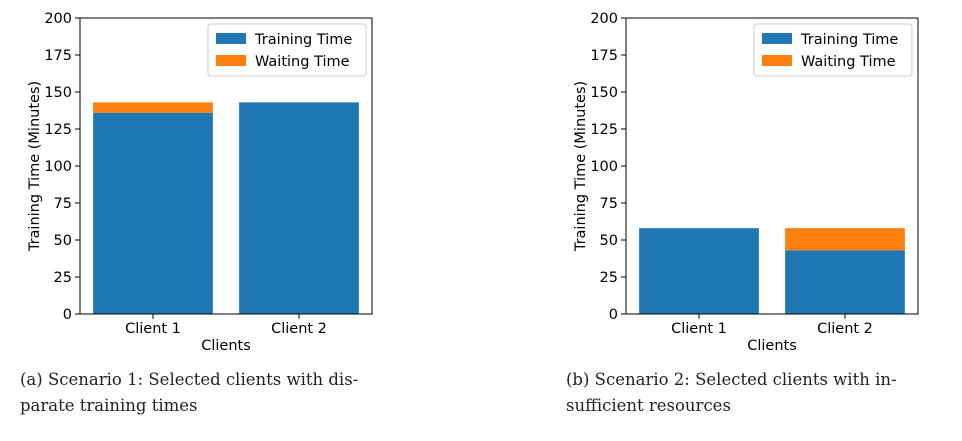 This screenshot has width=962, height=441. Describe the element at coordinates (153, 107) in the screenshot. I see `bar-client-1-waiting-time` at that location.